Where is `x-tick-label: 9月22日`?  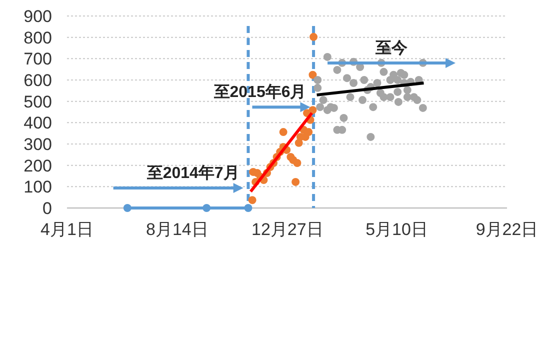 x-tick-label: 9月22日 is located at coordinates (507, 229).